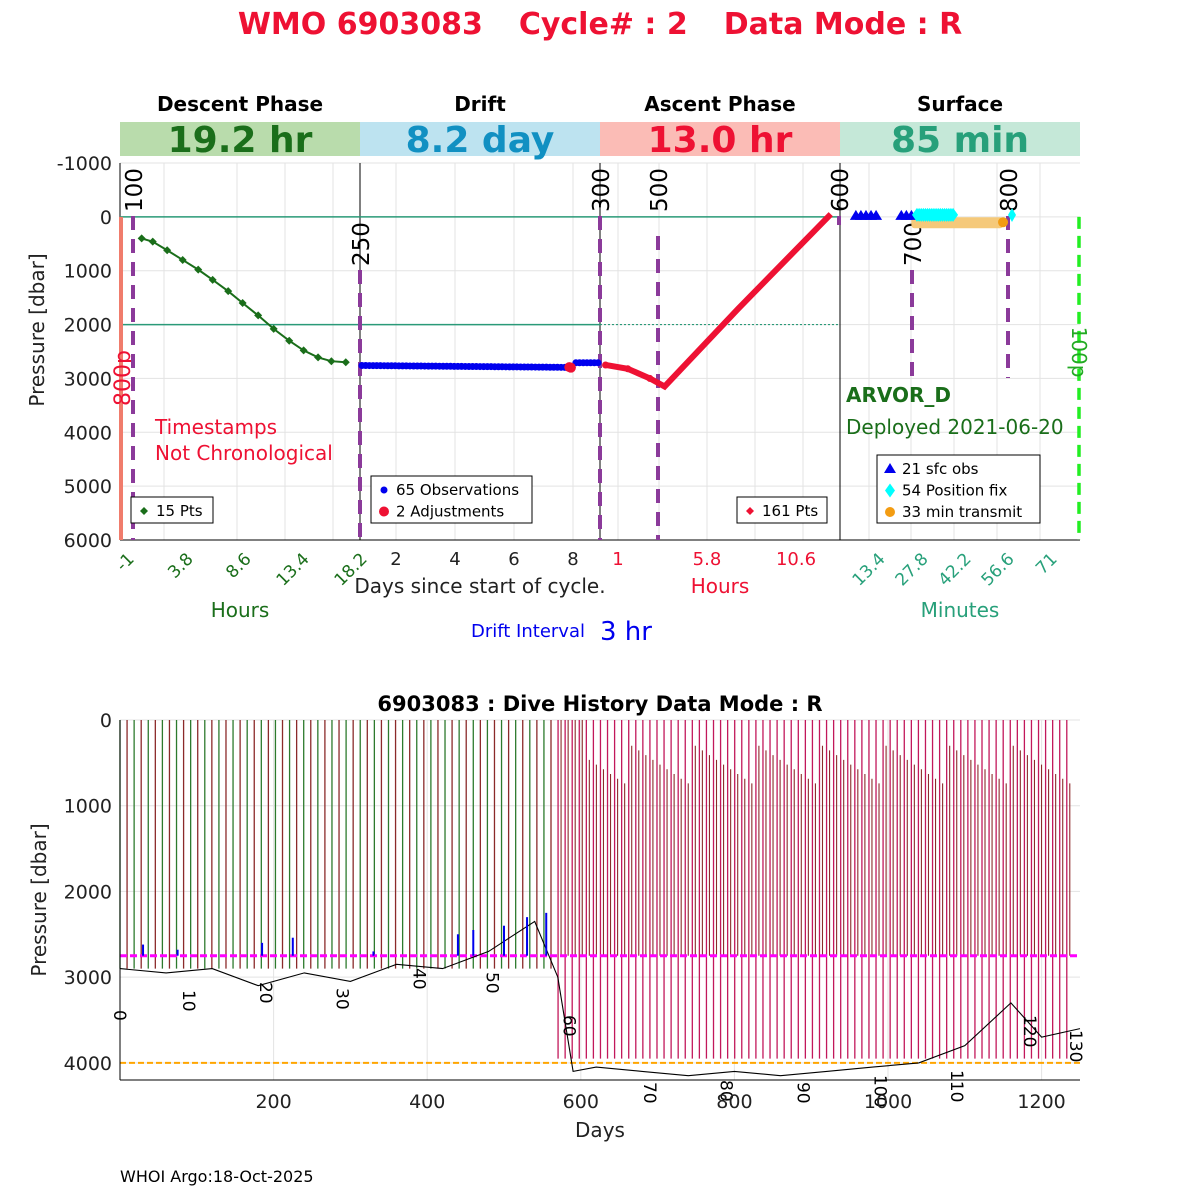 The width and height of the screenshot is (1200, 1200). What do you see at coordinates (960, 104) in the screenshot?
I see `phase-title: Surface` at bounding box center [960, 104].